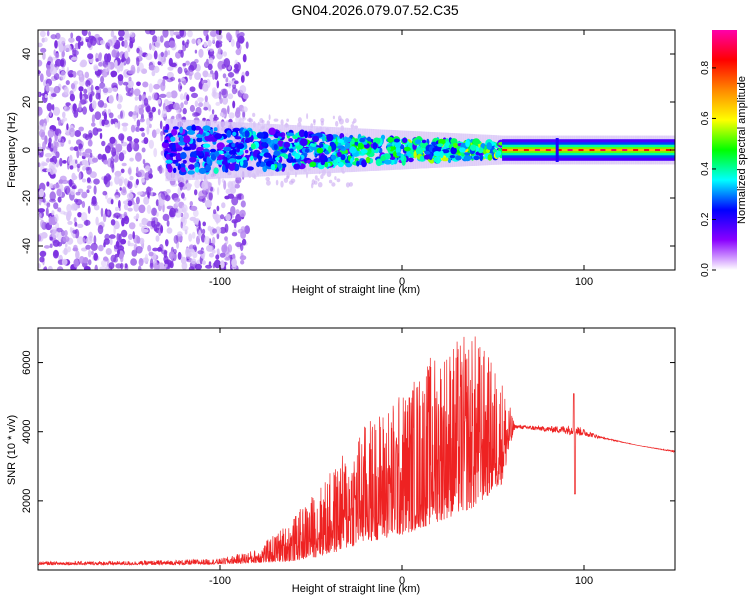  I want to click on y-tick-label: 20, so click(27, 102).